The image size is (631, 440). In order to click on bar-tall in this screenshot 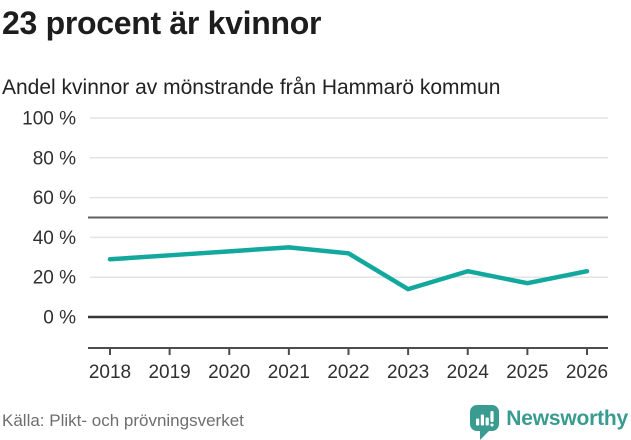, I will do `click(483, 420)`.